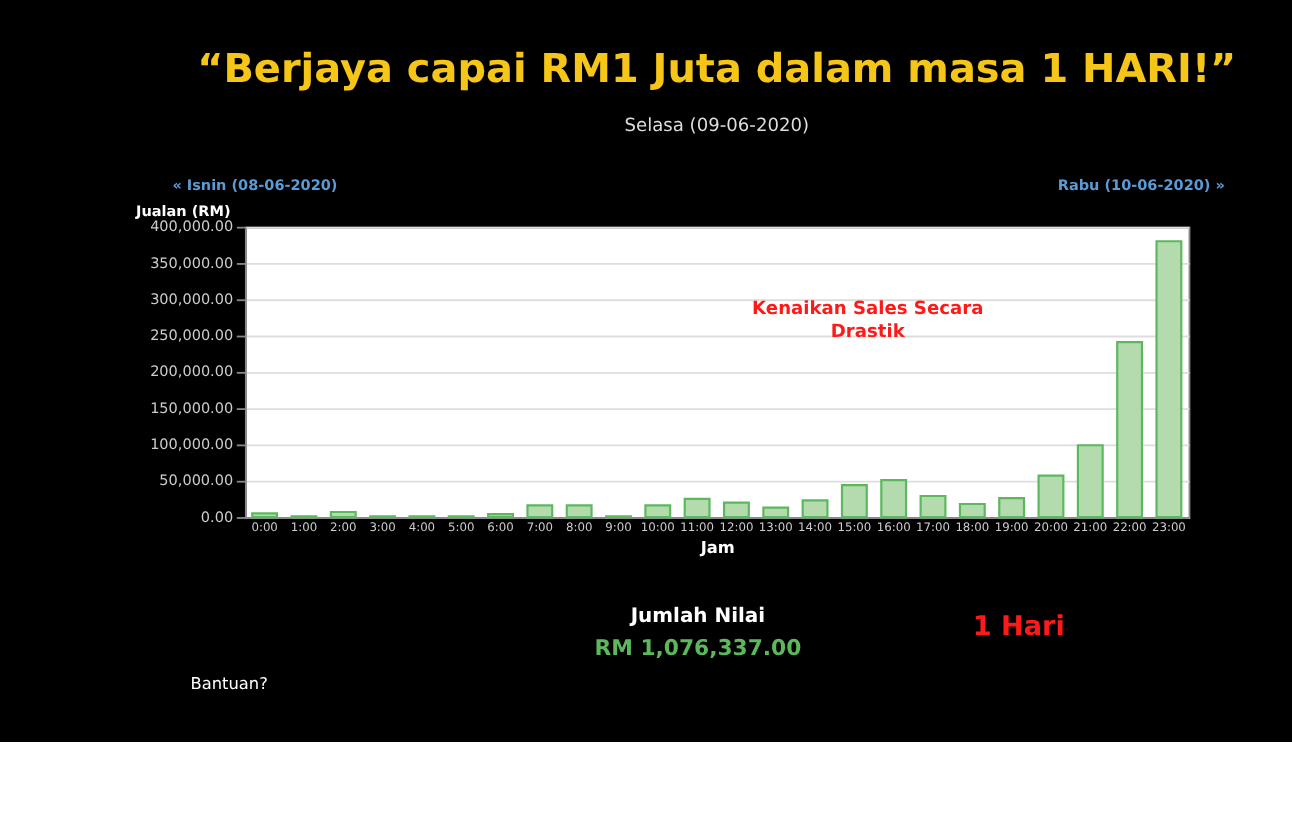  What do you see at coordinates (217, 516) in the screenshot?
I see `y-tick-label: 0.00` at bounding box center [217, 516].